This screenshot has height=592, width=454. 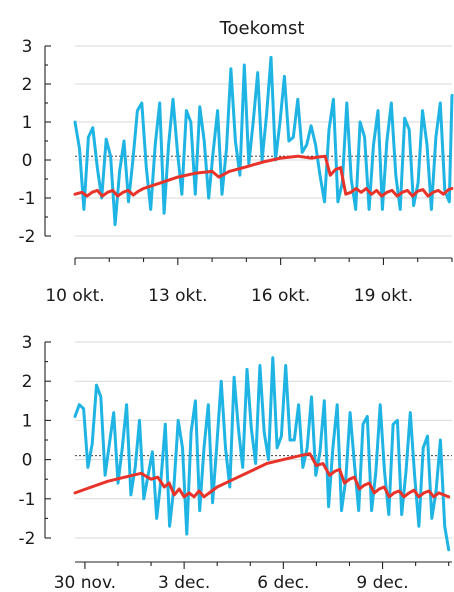 What do you see at coordinates (74, 296) in the screenshot?
I see `x-tick-label: 10 okt.` at bounding box center [74, 296].